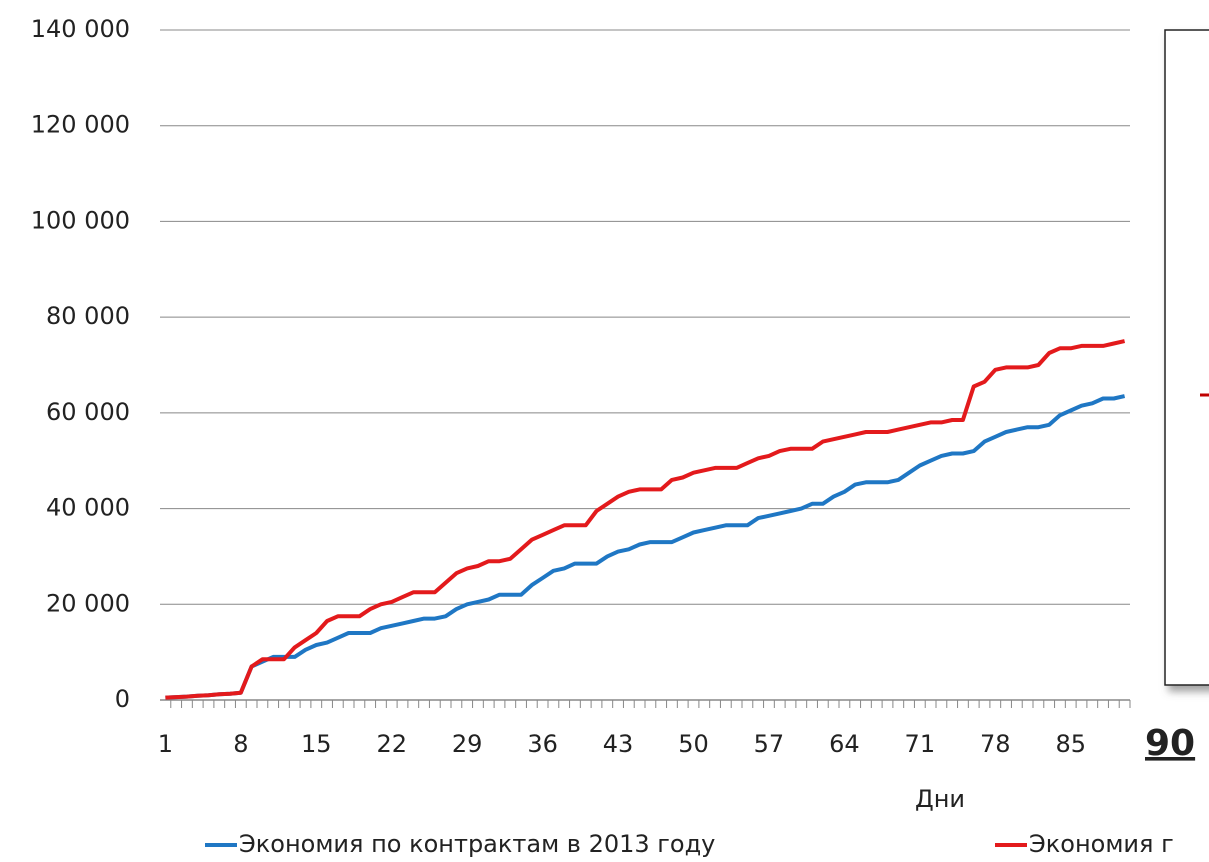 The width and height of the screenshot is (1209, 862). What do you see at coordinates (542, 744) in the screenshot?
I see `x-tick-label: 36` at bounding box center [542, 744].